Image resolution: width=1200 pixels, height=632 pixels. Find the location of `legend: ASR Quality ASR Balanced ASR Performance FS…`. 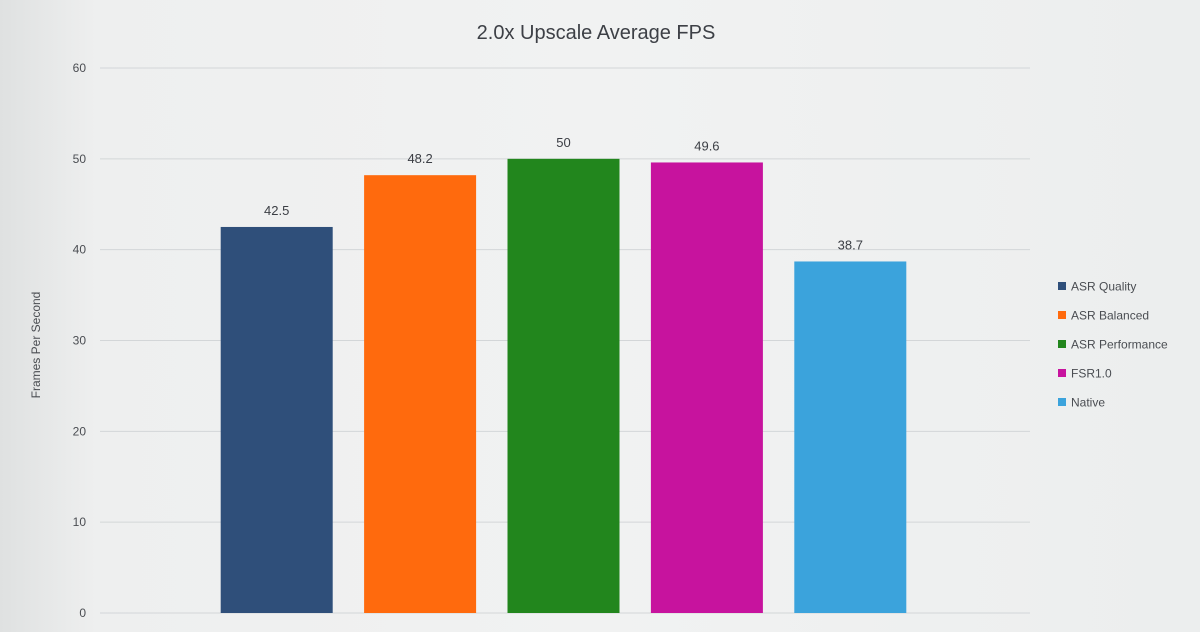

legend: ASR Quality ASR Balanced ASR Performance FS… is located at coordinates (1113, 345).